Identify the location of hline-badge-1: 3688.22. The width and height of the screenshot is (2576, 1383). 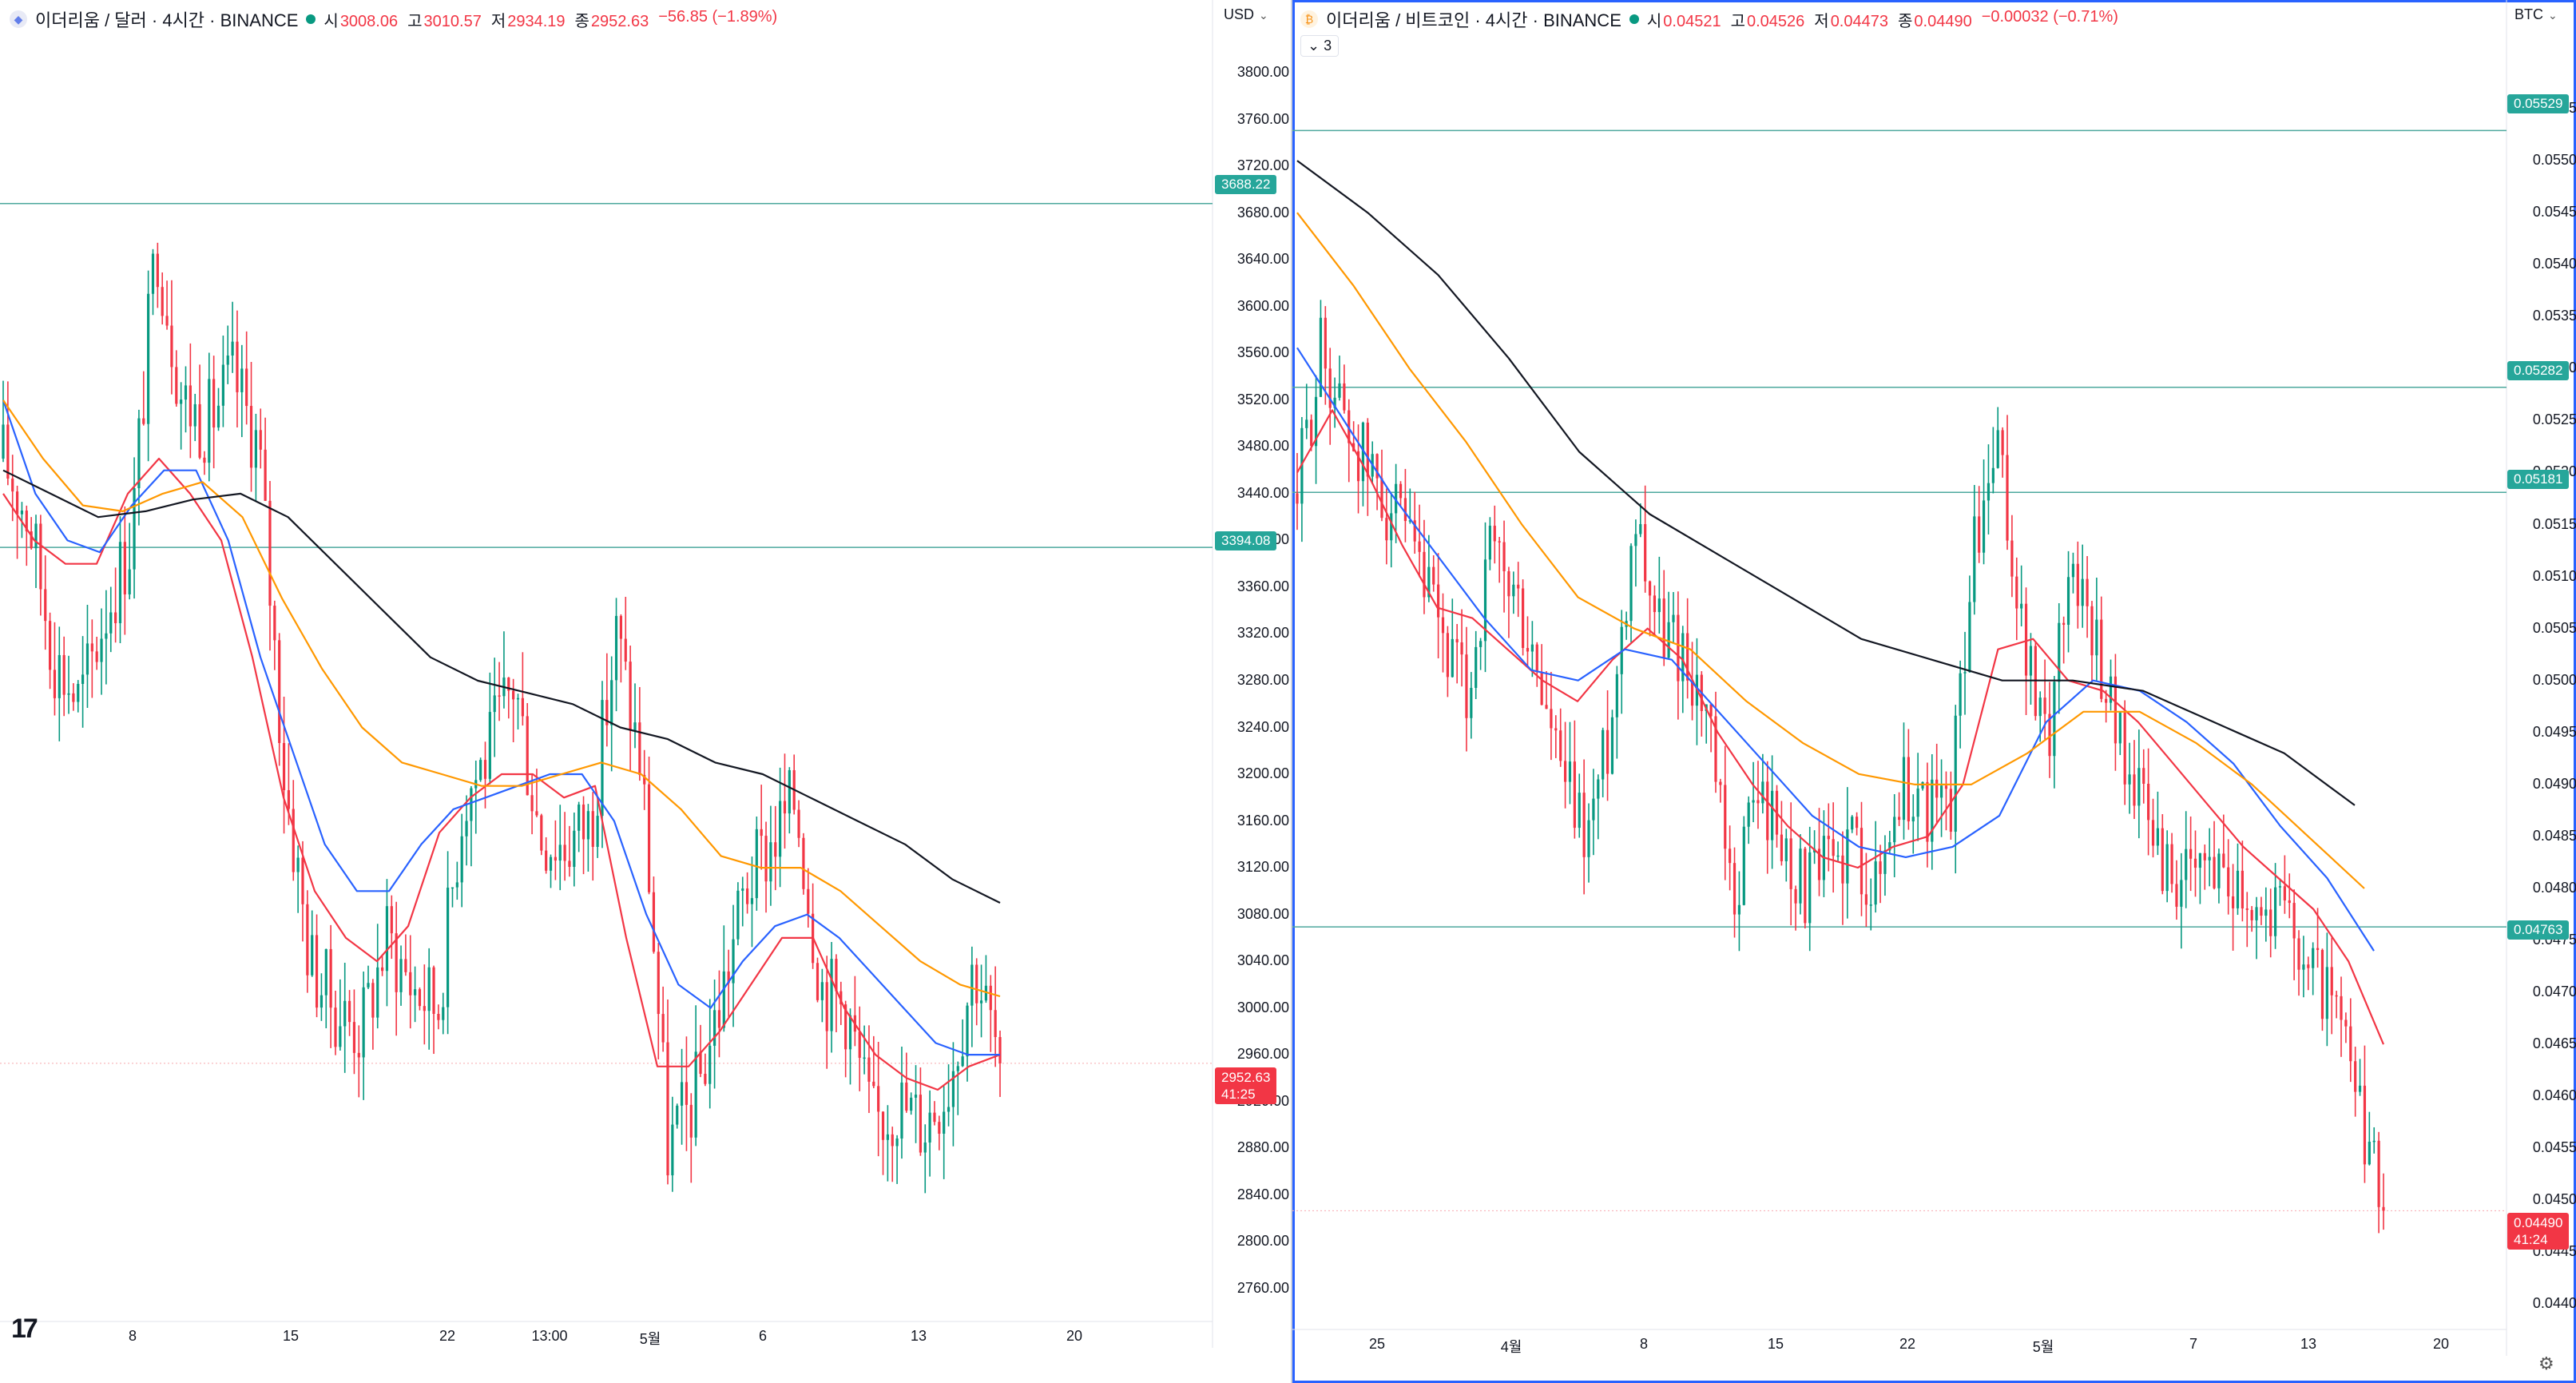
(1246, 184).